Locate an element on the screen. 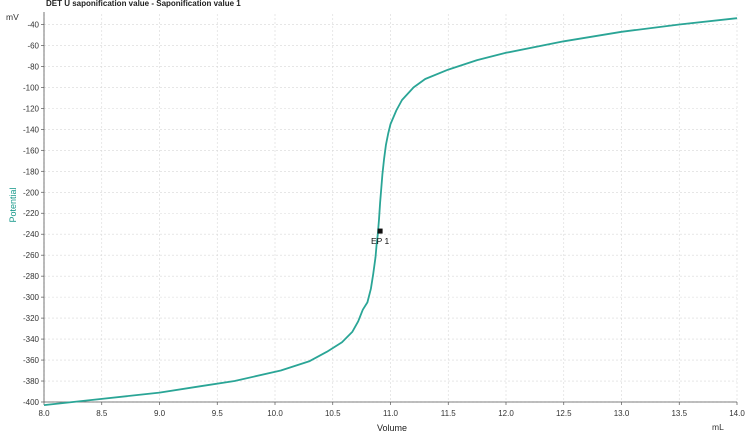 The height and width of the screenshot is (440, 750). y-axis-label: Potential is located at coordinates (13, 204).